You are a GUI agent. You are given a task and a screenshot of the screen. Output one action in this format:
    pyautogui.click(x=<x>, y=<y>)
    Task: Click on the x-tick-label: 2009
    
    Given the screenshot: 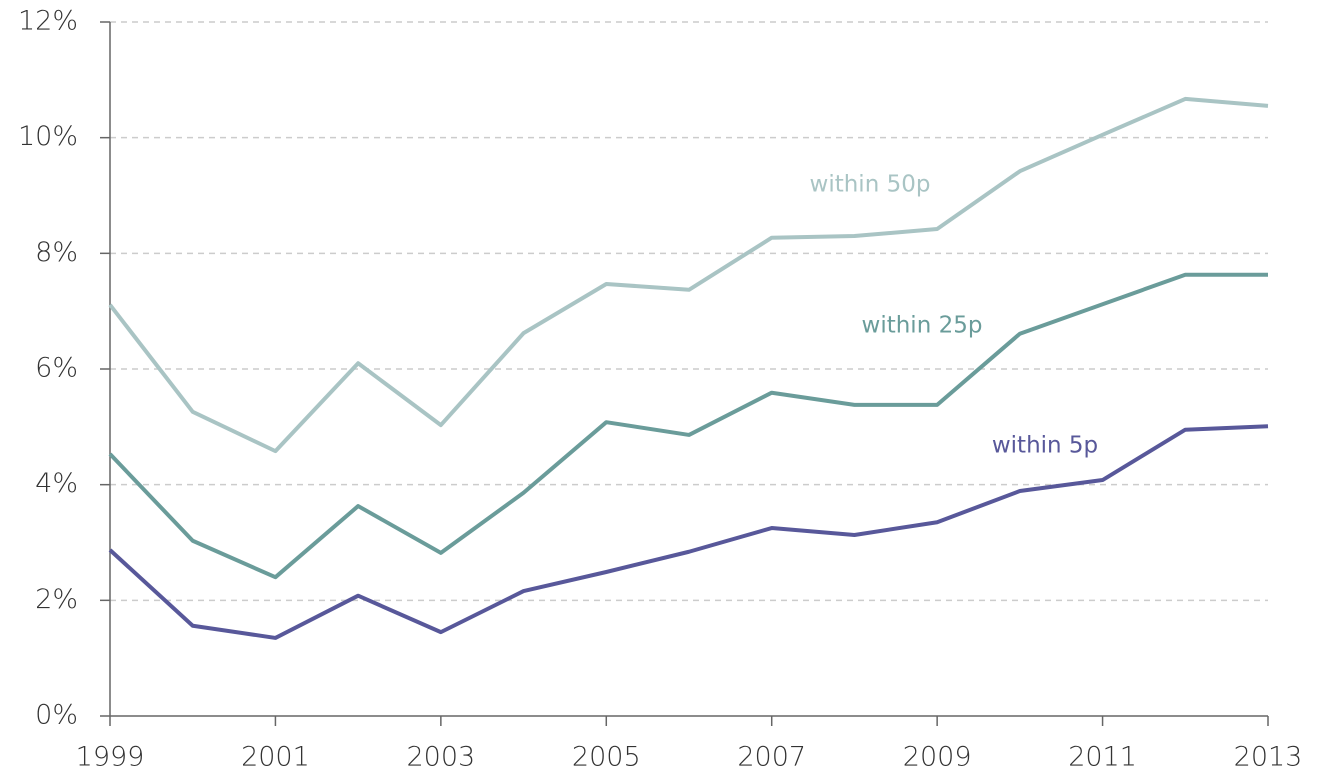 What is the action you would take?
    pyautogui.click(x=937, y=757)
    